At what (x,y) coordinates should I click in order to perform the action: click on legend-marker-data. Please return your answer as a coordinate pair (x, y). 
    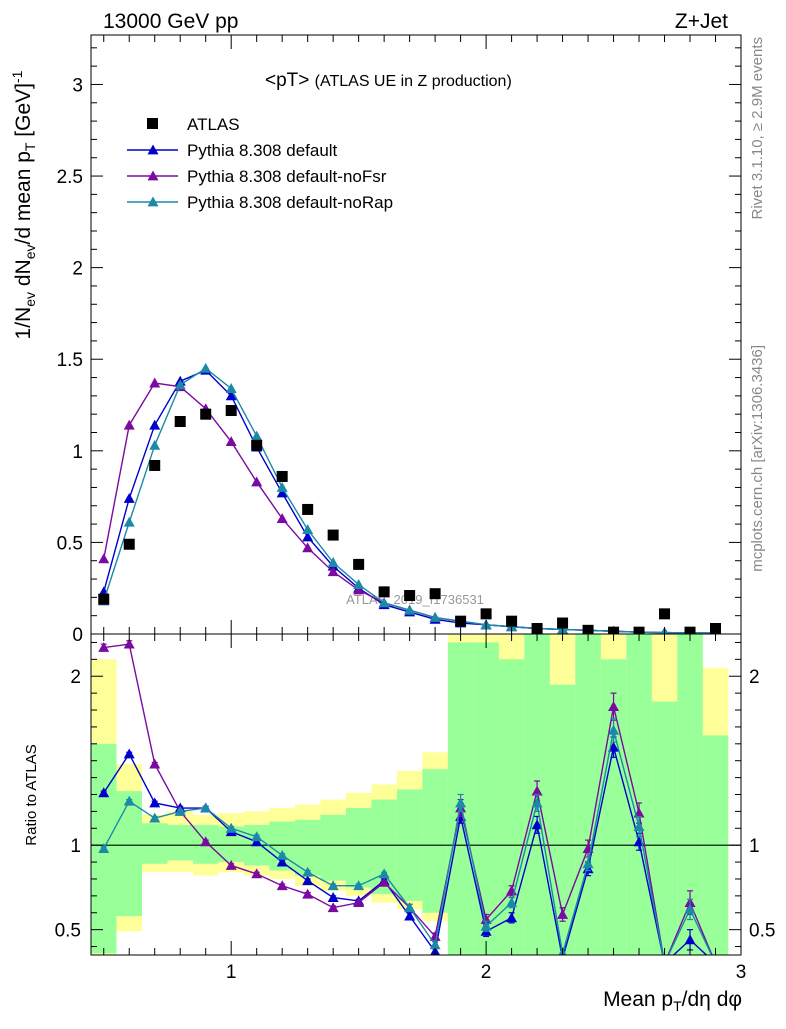
    Looking at the image, I should click on (152, 123).